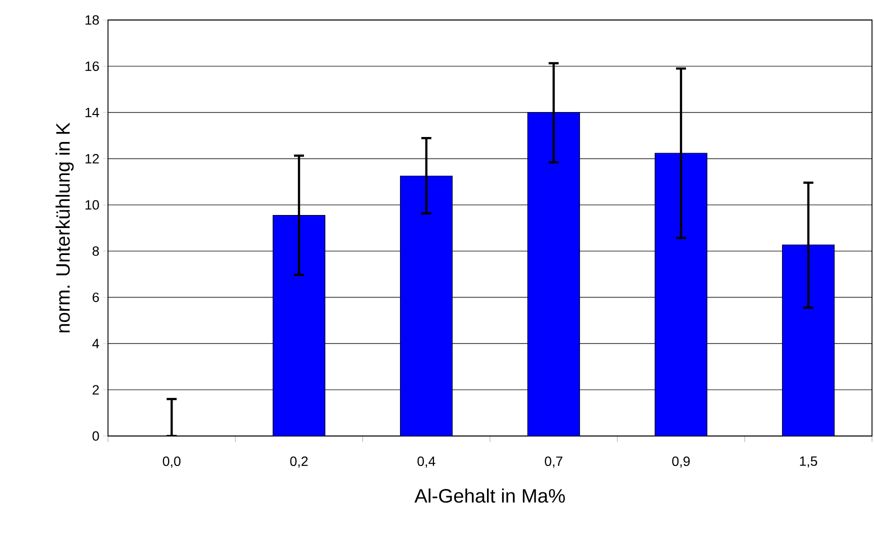 This screenshot has height=540, width=874. I want to click on y-tick-label: 12, so click(92, 159).